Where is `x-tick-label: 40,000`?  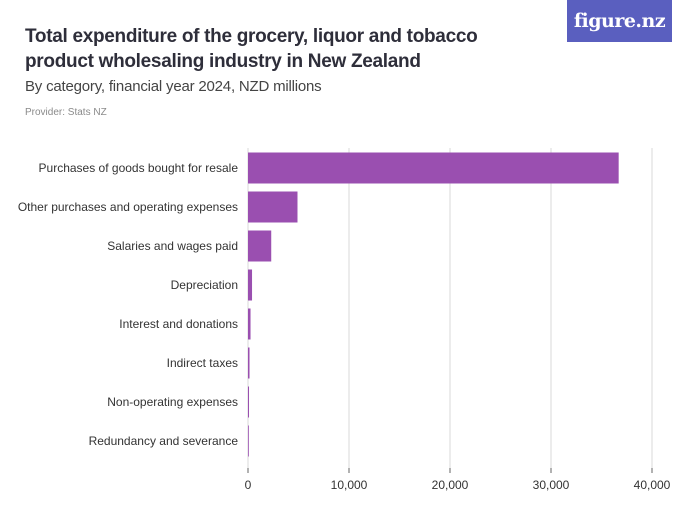 x-tick-label: 40,000 is located at coordinates (652, 485).